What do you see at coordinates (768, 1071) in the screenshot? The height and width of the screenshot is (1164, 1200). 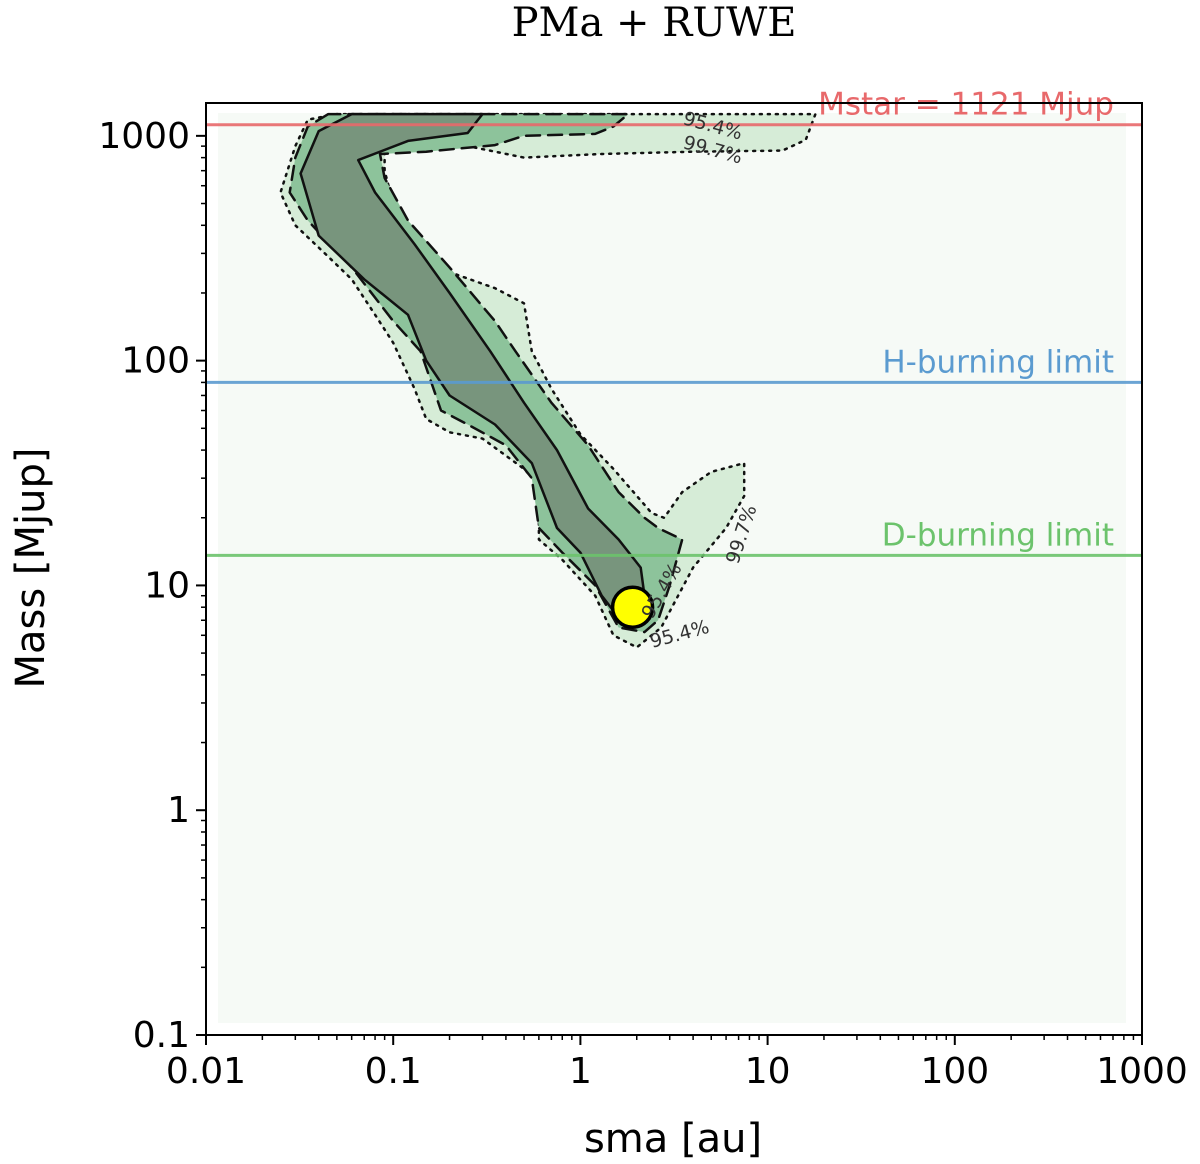 I see `x-tick-label-3: 10` at bounding box center [768, 1071].